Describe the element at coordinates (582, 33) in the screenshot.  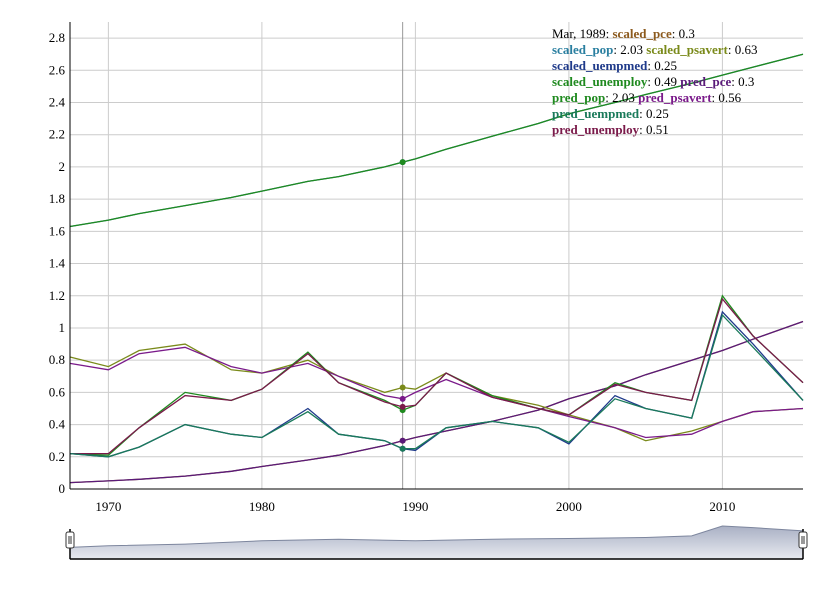
I see `legend-date: Mar, 1989:` at that location.